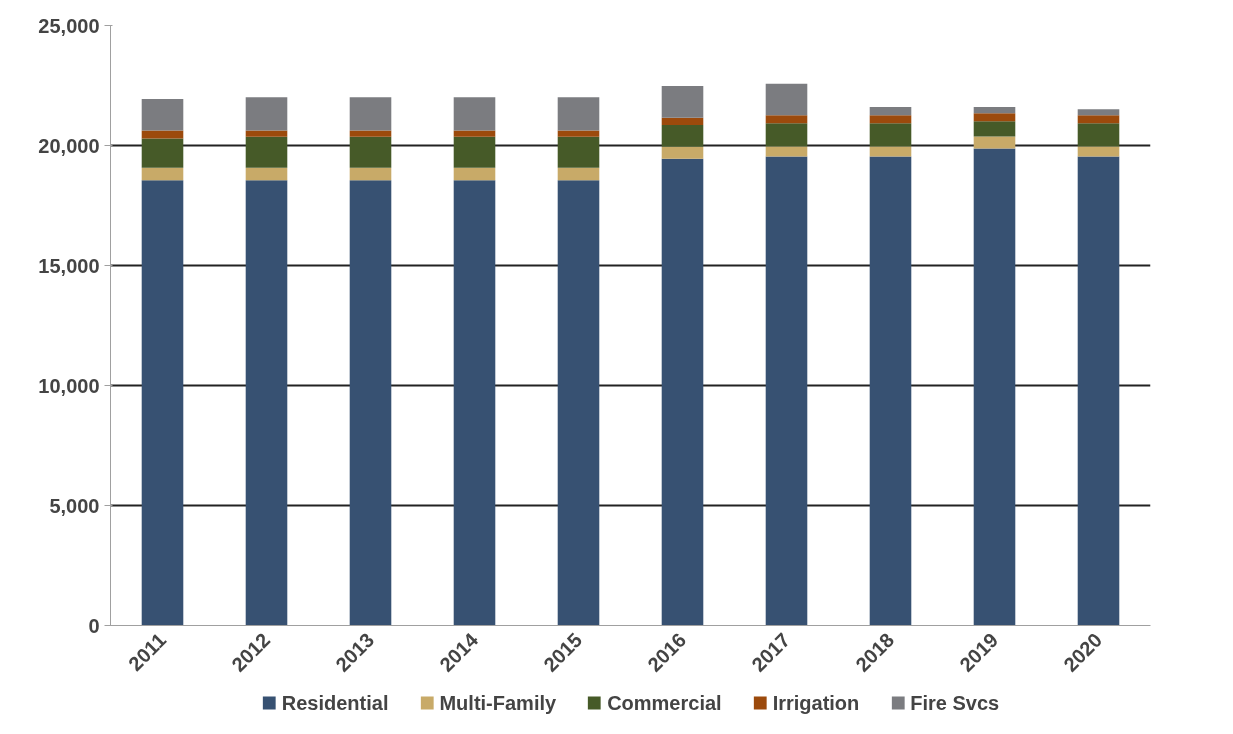 The width and height of the screenshot is (1233, 734). Describe the element at coordinates (94, 625) in the screenshot. I see `y-tick-label: 0` at that location.